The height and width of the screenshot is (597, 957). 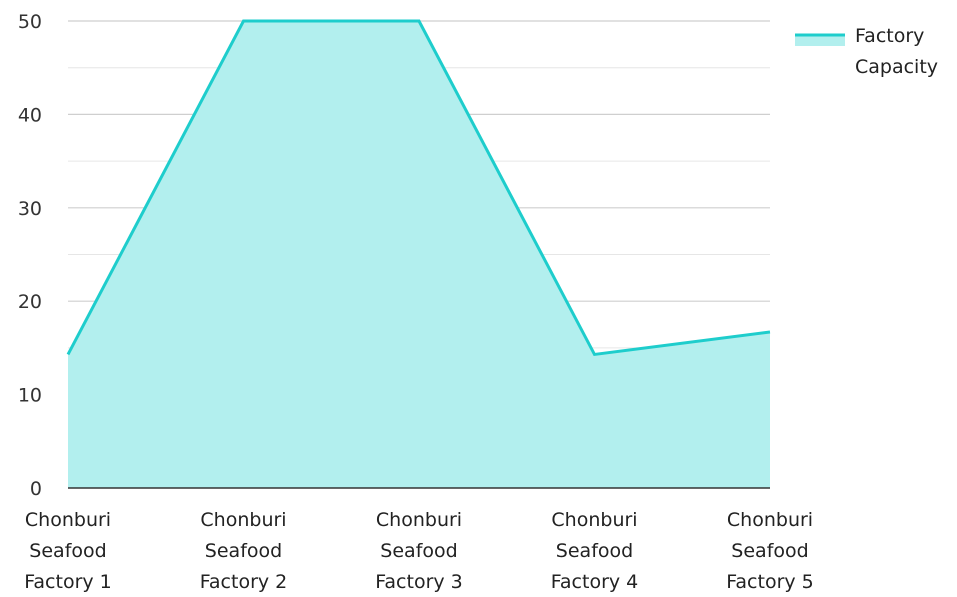 I want to click on x-tick-label-line: Factory 5, so click(x=770, y=582).